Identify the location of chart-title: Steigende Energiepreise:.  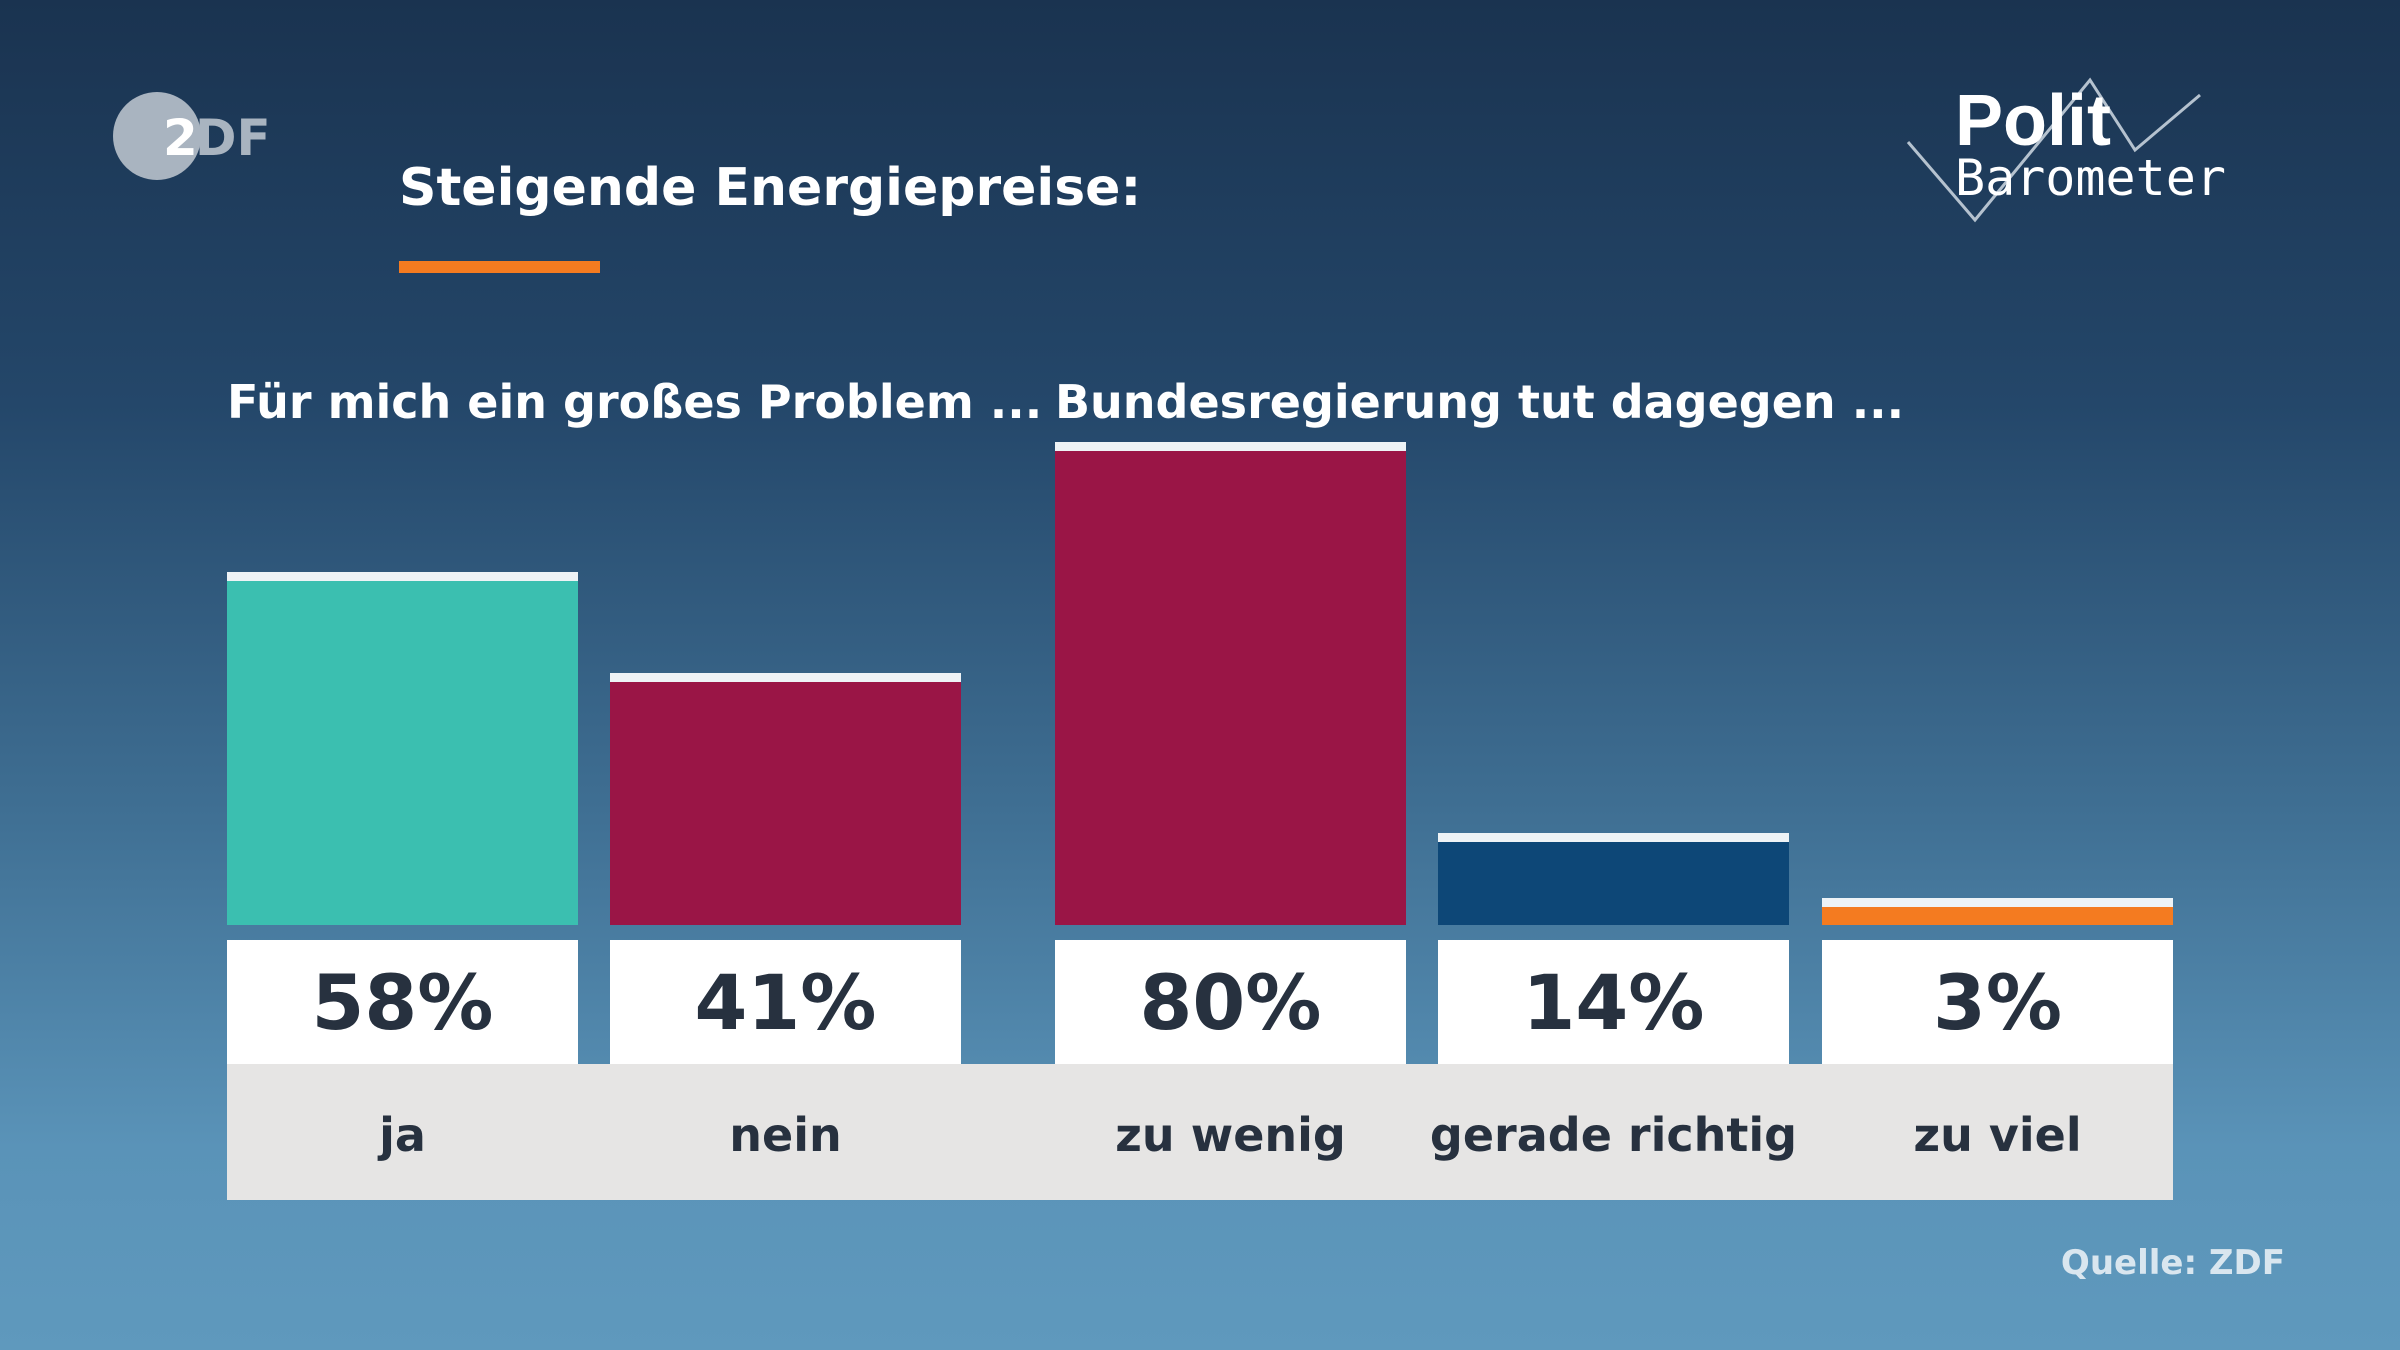
(770, 188).